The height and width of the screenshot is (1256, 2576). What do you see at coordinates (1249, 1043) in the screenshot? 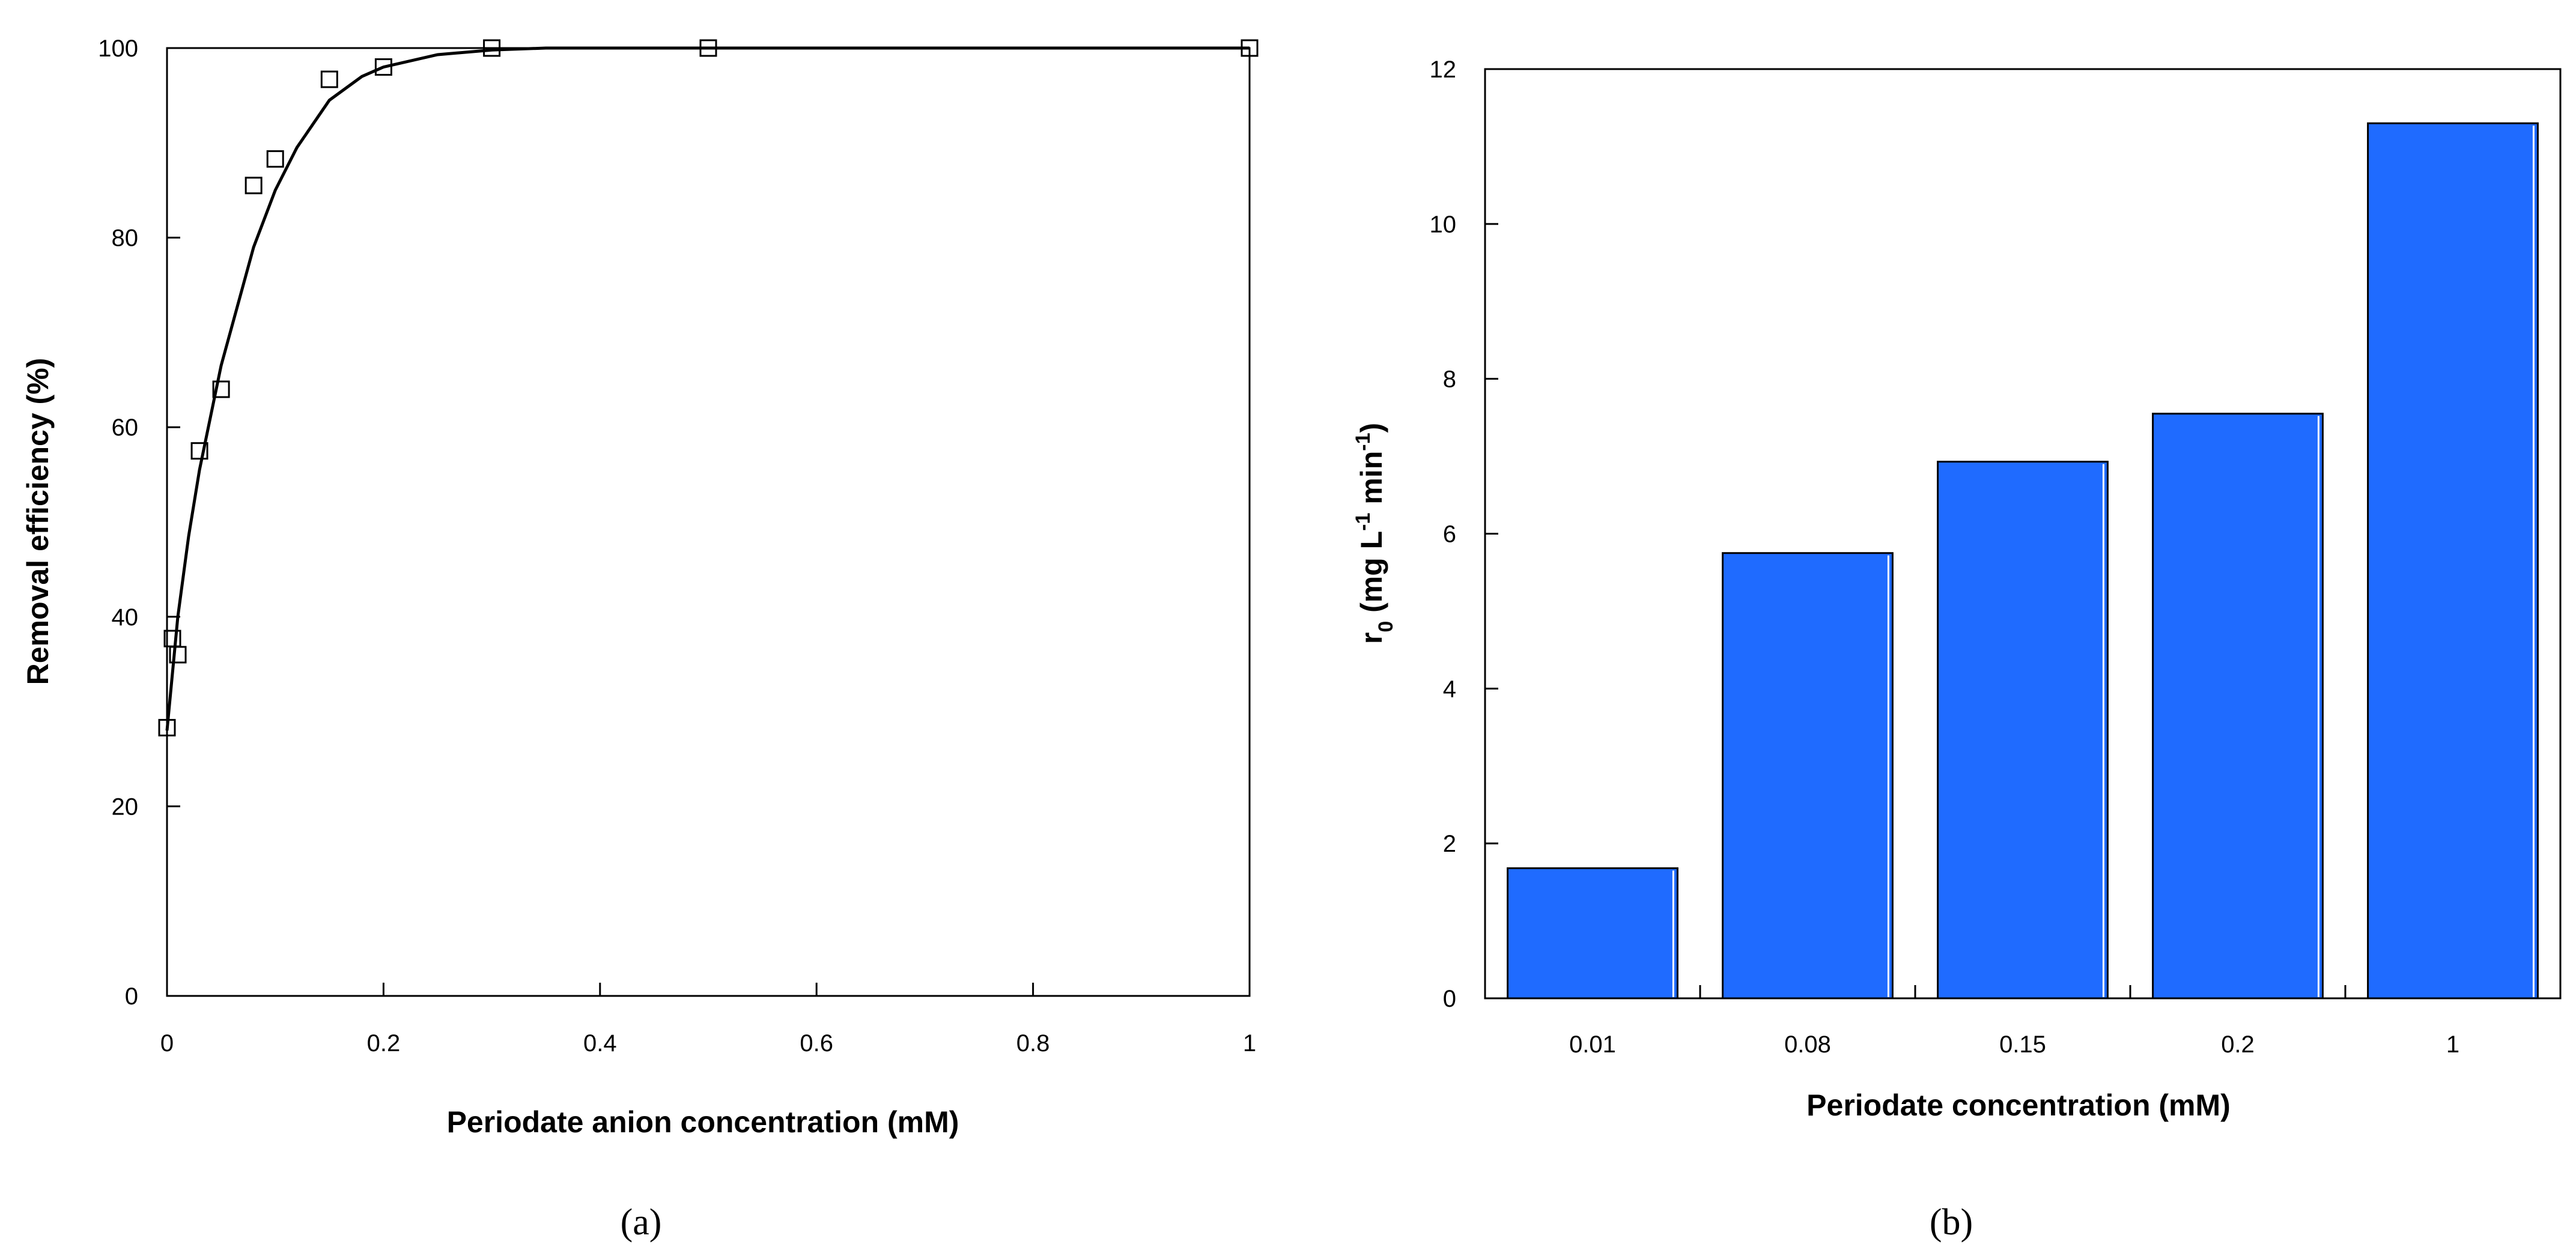
I see `panel-a-x-tick-label: 1` at bounding box center [1249, 1043].